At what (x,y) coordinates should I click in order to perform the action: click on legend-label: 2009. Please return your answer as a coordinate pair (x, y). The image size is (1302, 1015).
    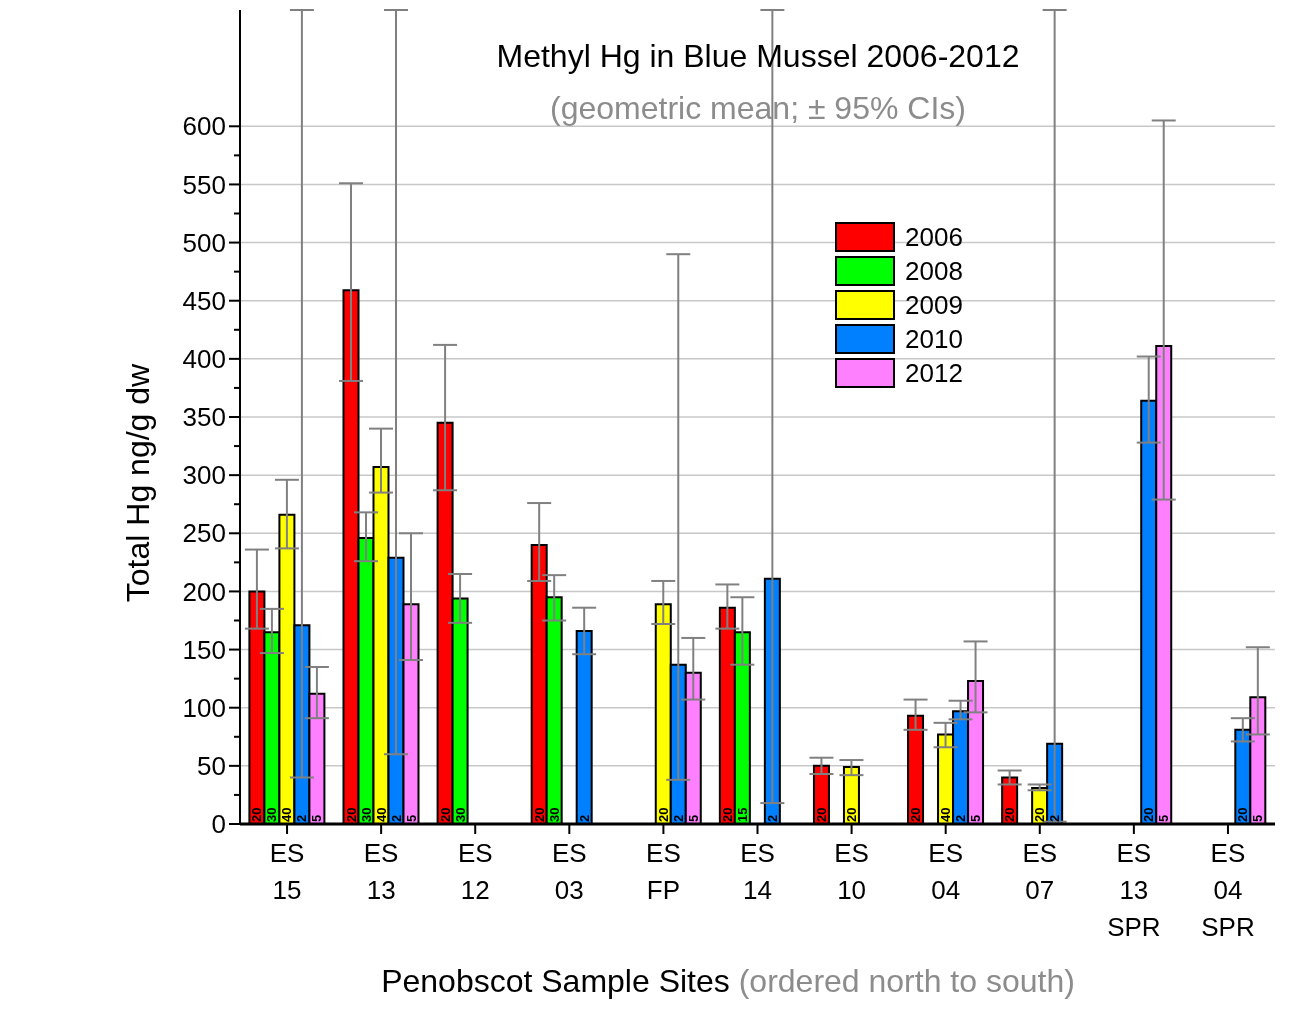
    Looking at the image, I should click on (934, 305).